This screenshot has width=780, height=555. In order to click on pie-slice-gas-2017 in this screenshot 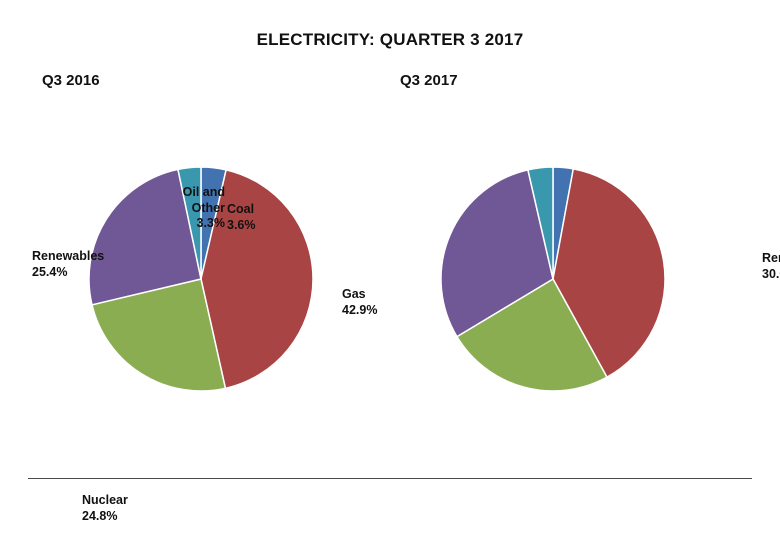, I will do `click(609, 273)`.